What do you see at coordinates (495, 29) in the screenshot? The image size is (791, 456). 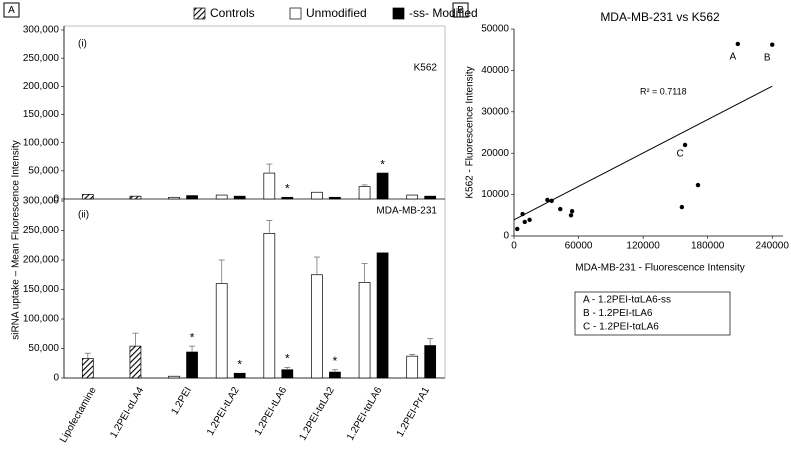 I see `y-tick-label: 50000` at bounding box center [495, 29].